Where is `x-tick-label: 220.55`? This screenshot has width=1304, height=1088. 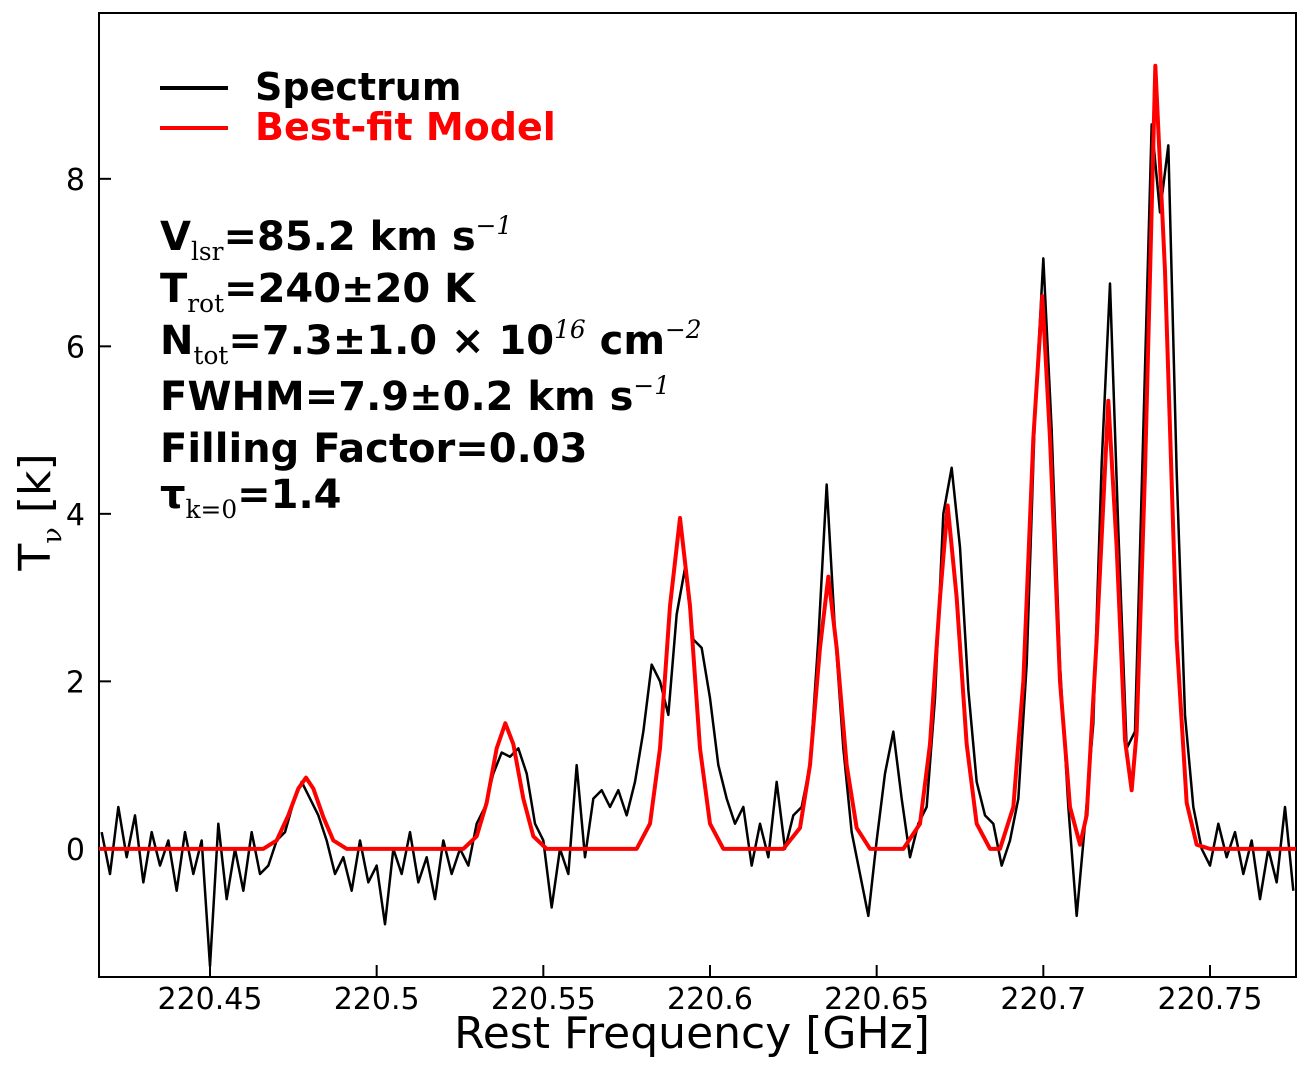 x-tick-label: 220.55 is located at coordinates (543, 999).